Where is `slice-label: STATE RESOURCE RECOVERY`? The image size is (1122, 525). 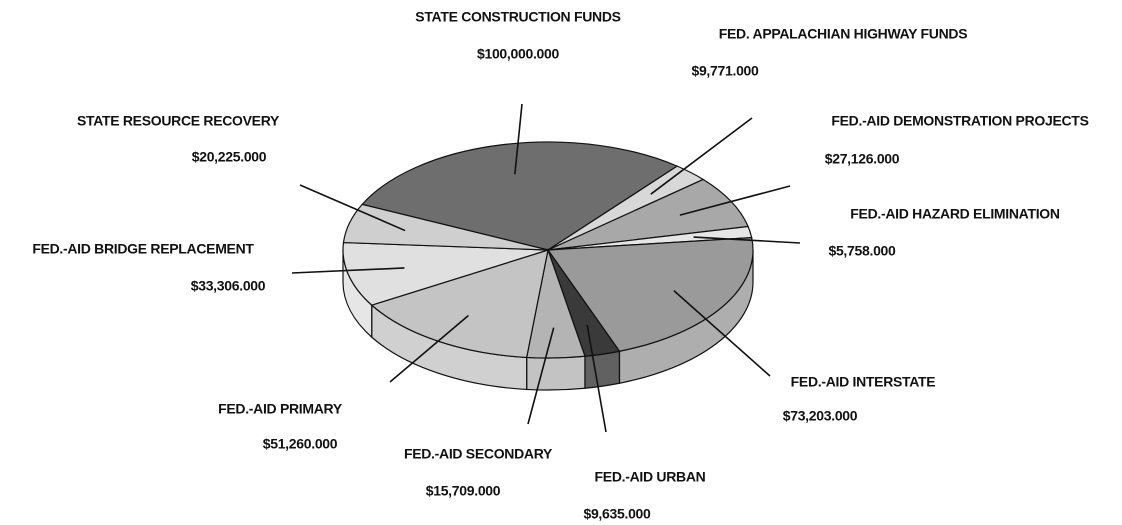 slice-label: STATE RESOURCE RECOVERY is located at coordinates (178, 121).